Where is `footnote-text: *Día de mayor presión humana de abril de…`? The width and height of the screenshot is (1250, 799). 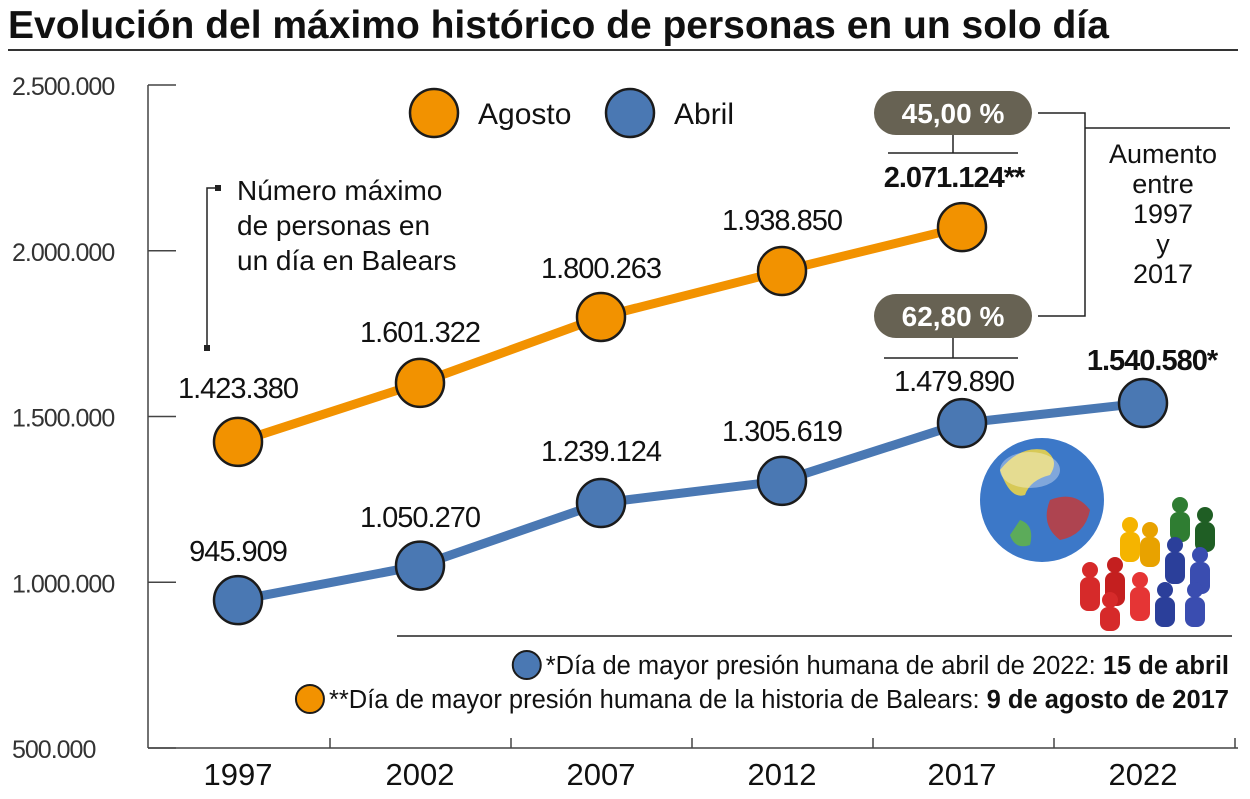 footnote-text: *Día de mayor presión humana de abril de… is located at coordinates (824, 666).